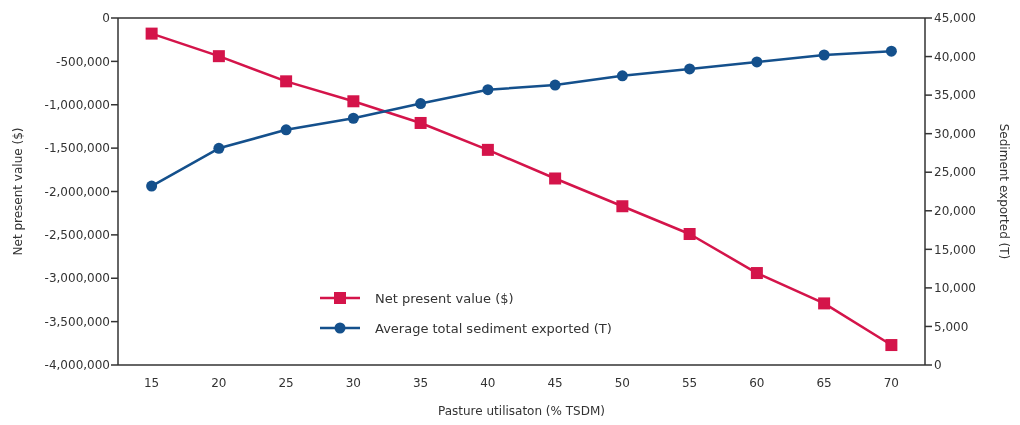 This screenshot has width=1020, height=425. What do you see at coordinates (955, 133) in the screenshot?
I see `y2-tick-label: 30,000` at bounding box center [955, 133].